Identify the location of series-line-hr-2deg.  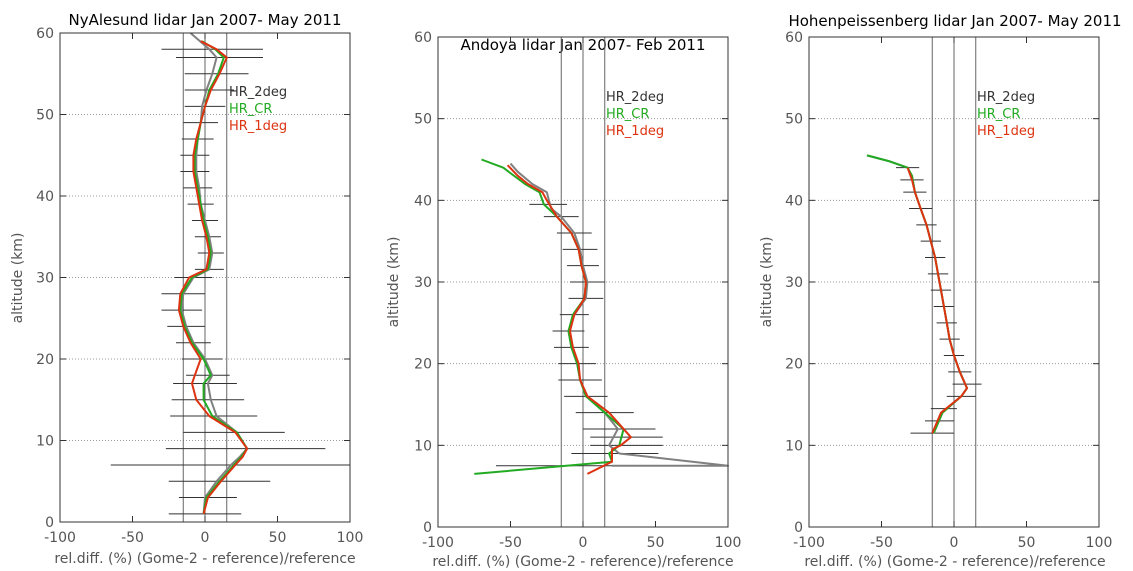
(619, 314).